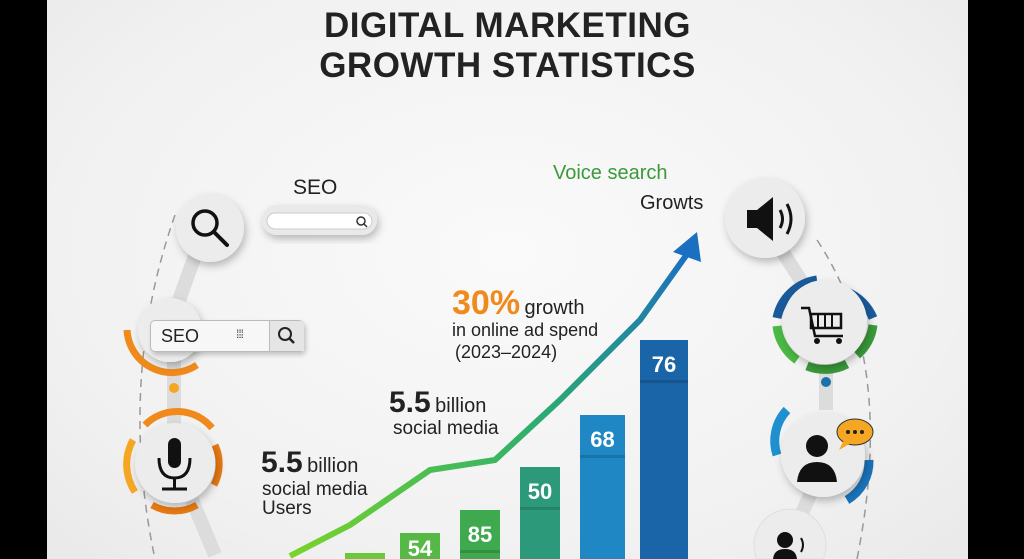 The image size is (1024, 559). Describe the element at coordinates (486, 303) in the screenshot. I see `growth-percent: 30%` at that location.